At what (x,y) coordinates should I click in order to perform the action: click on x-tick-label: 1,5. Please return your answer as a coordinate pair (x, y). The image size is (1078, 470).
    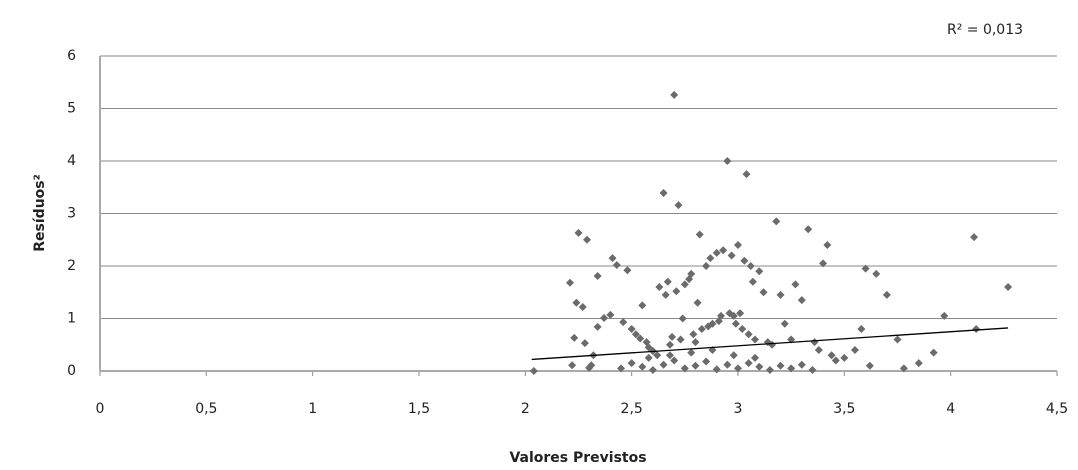
    Looking at the image, I should click on (419, 409).